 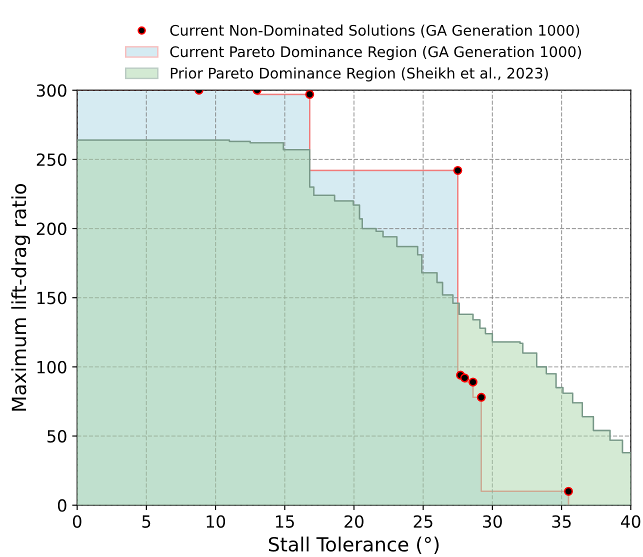 I want to click on x-tick-label: 10, so click(x=216, y=521).